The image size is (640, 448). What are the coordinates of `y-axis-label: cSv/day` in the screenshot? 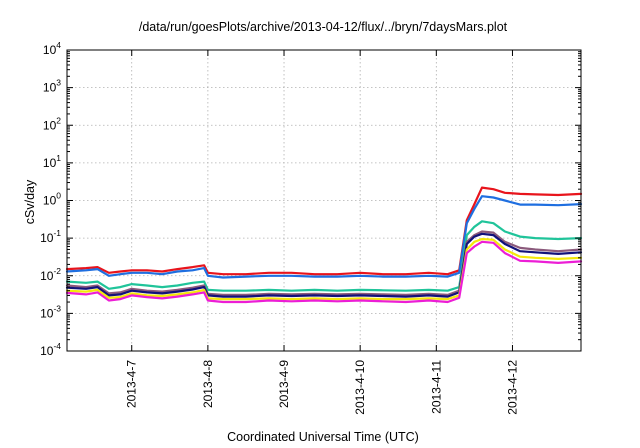 It's located at (30, 201).